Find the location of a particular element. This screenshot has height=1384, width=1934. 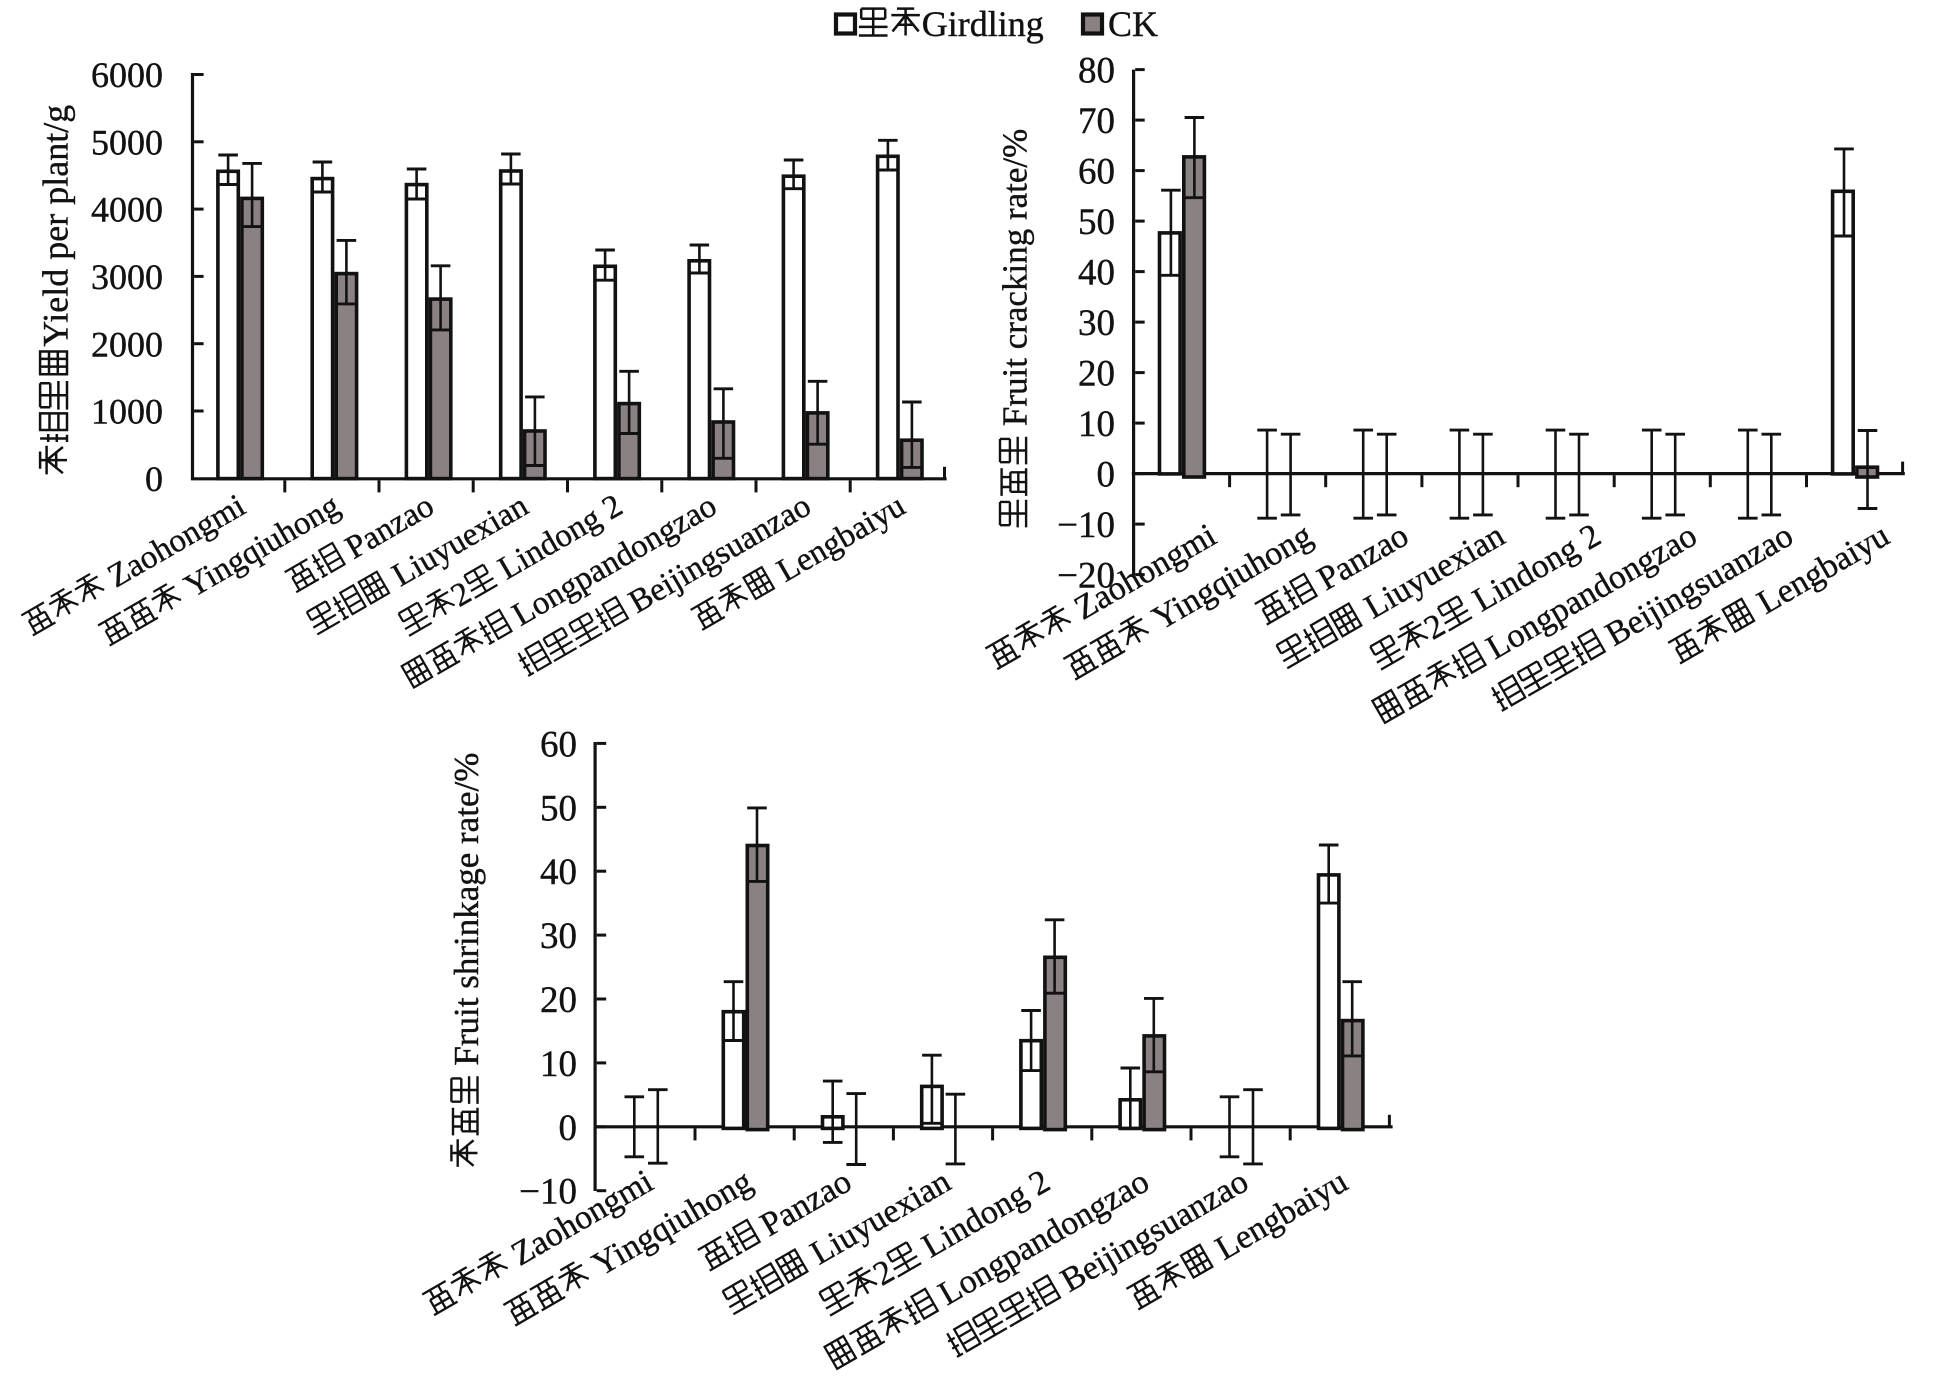

svg-text: 4000 is located at coordinates (127, 210).